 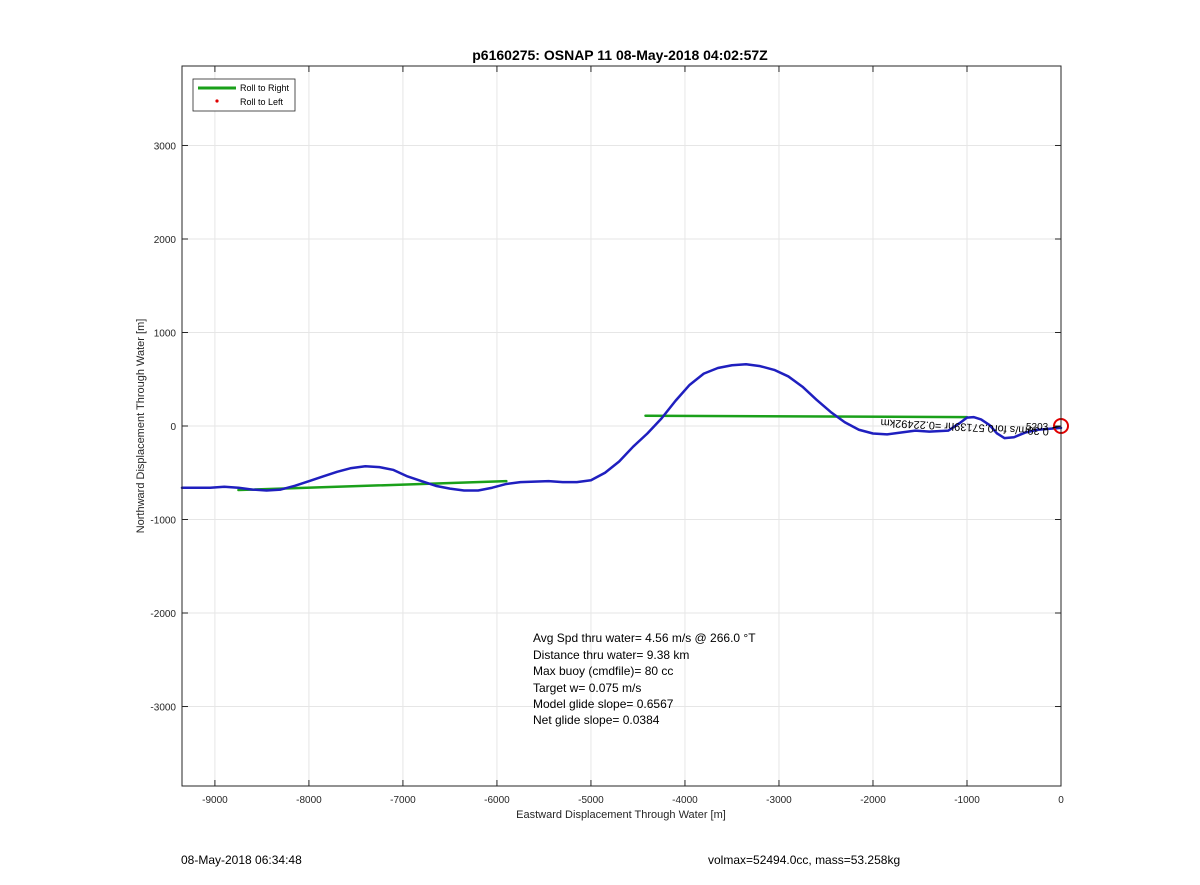 I want to click on footer-mass-info: volmax=52494.0cc, mass=53.258kg, so click(x=804, y=860).